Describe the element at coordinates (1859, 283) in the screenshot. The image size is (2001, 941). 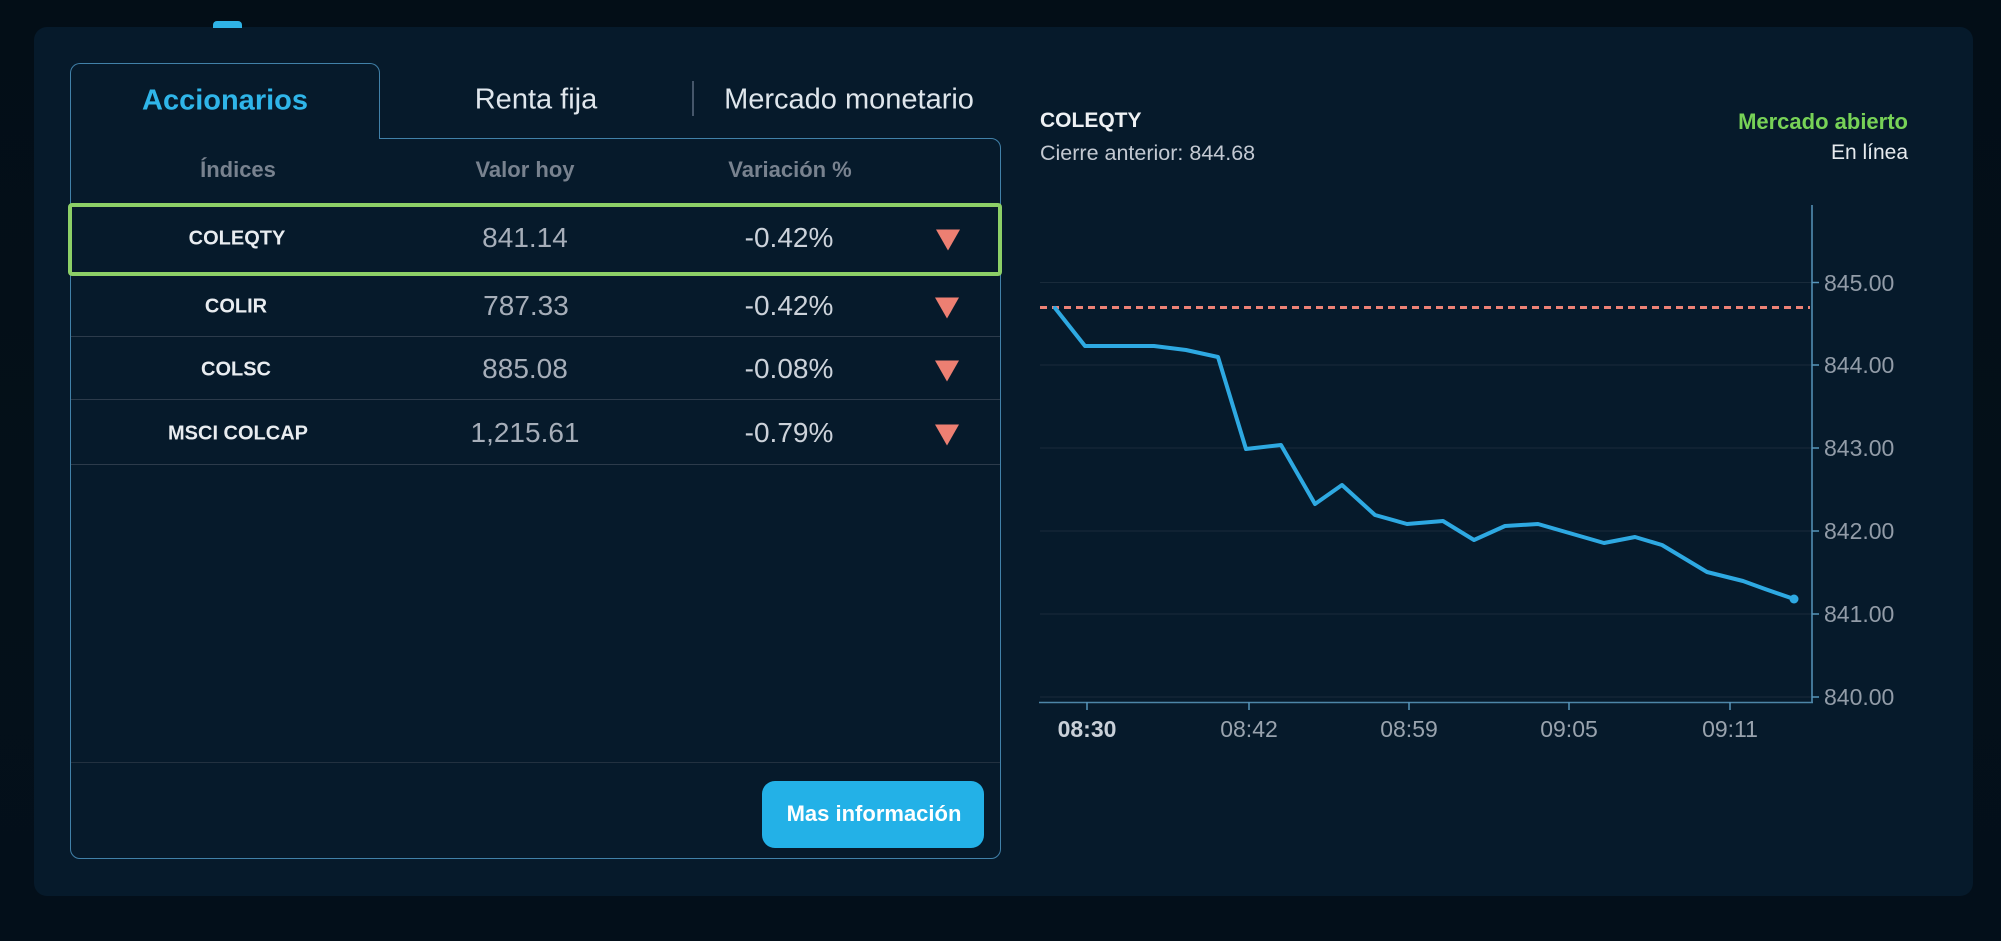
I see `svg-text: 845.00` at that location.